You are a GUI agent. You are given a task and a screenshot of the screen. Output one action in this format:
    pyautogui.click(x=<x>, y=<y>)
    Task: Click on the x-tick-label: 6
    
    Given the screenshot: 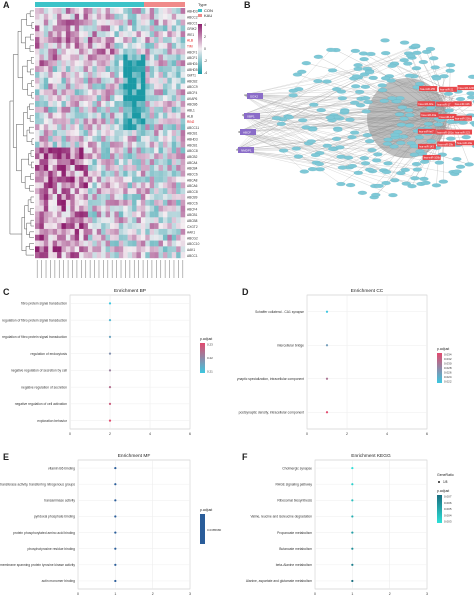 What is the action you would take?
    pyautogui.click(x=427, y=434)
    